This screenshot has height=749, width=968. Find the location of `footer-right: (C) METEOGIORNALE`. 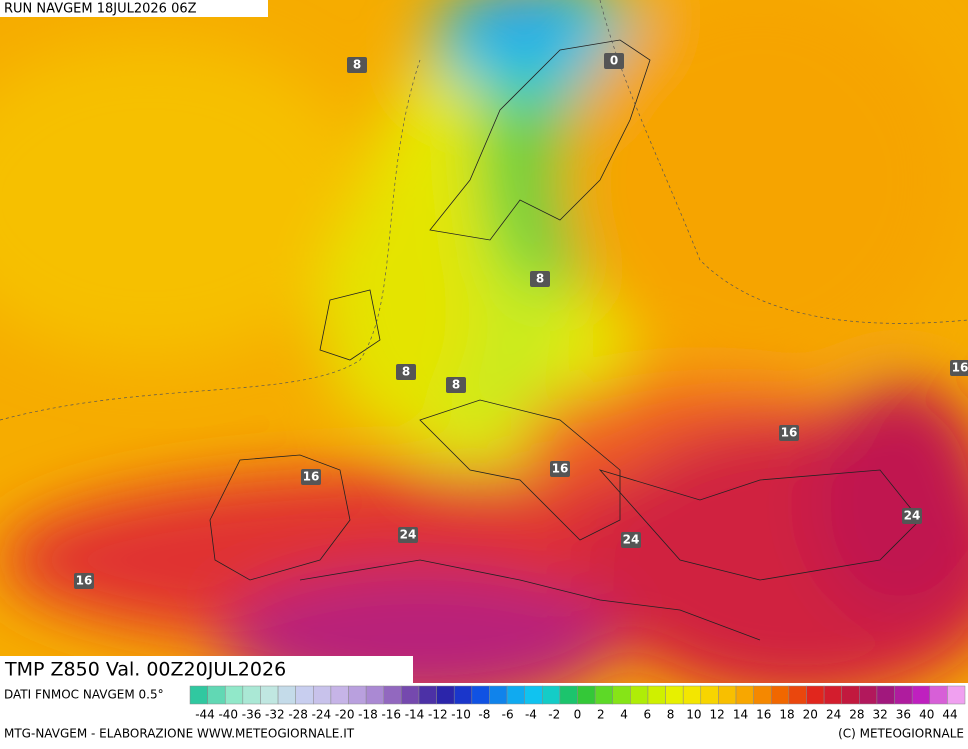

footer-right: (C) METEOGIORNALE is located at coordinates (901, 734).